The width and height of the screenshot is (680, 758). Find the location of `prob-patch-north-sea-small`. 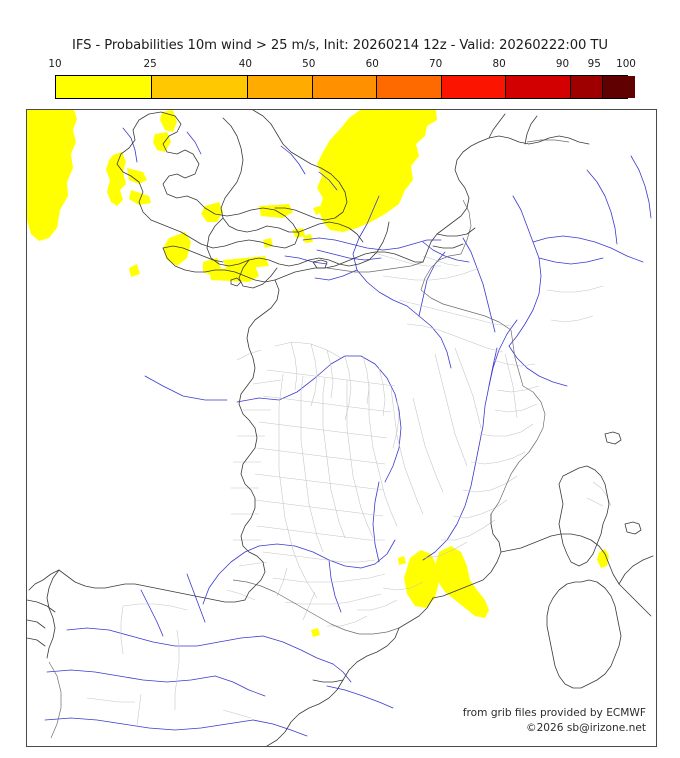

prob-patch-north-sea-small is located at coordinates (317, 210).